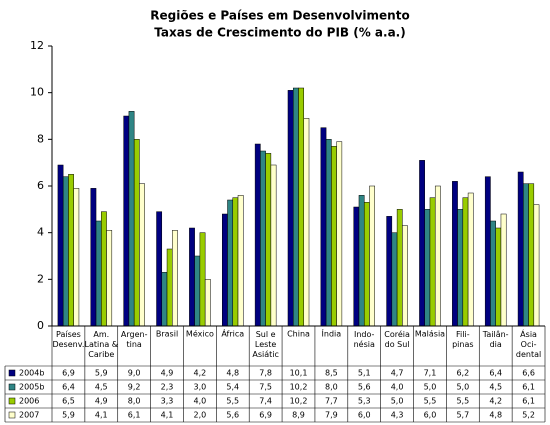 This screenshot has width=550, height=425. What do you see at coordinates (364, 339) in the screenshot?
I see `x-tick-label: Indo-nésia` at bounding box center [364, 339].